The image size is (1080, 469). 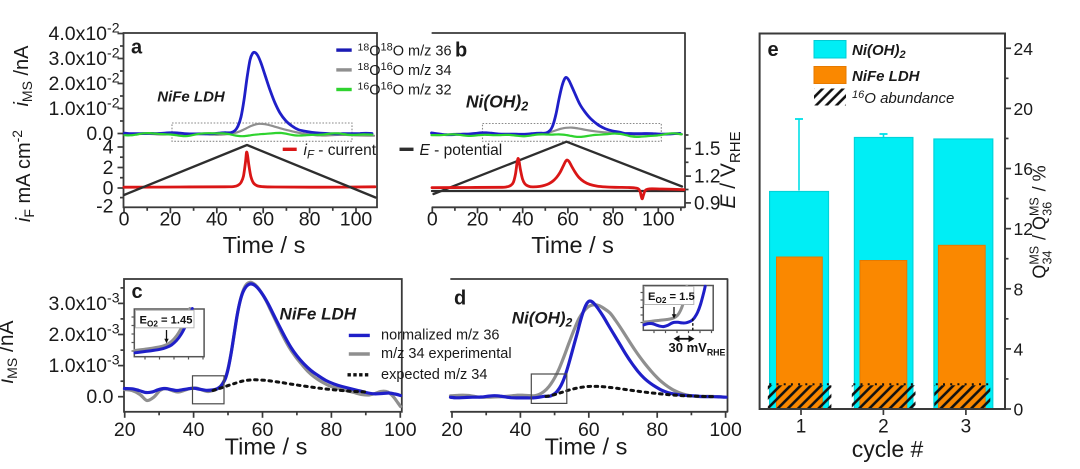 What do you see at coordinates (137, 48) in the screenshot?
I see `svg-text: a` at bounding box center [137, 48].